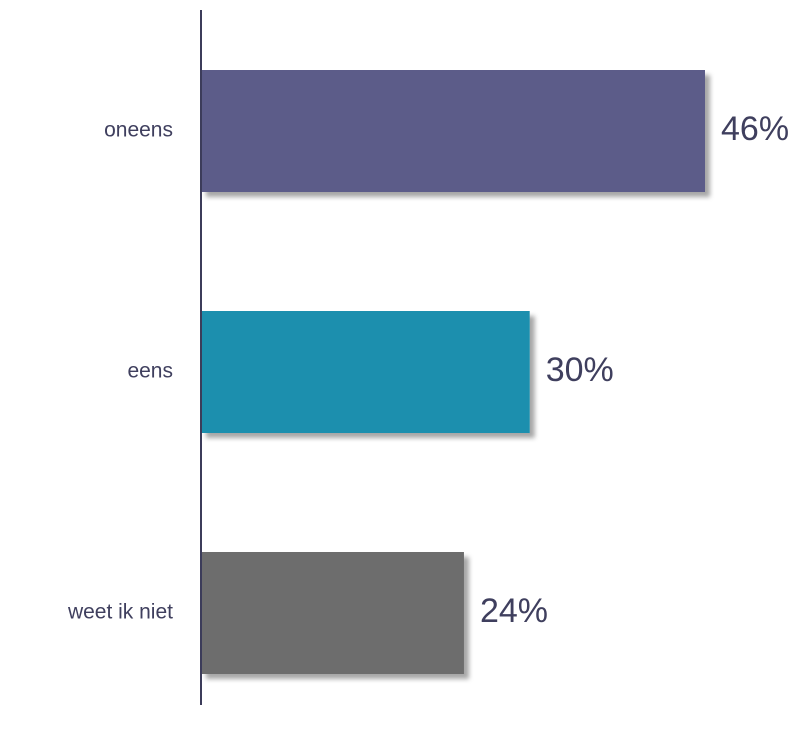  Describe the element at coordinates (332, 613) in the screenshot. I see `bar-weet-ik-niet` at that location.